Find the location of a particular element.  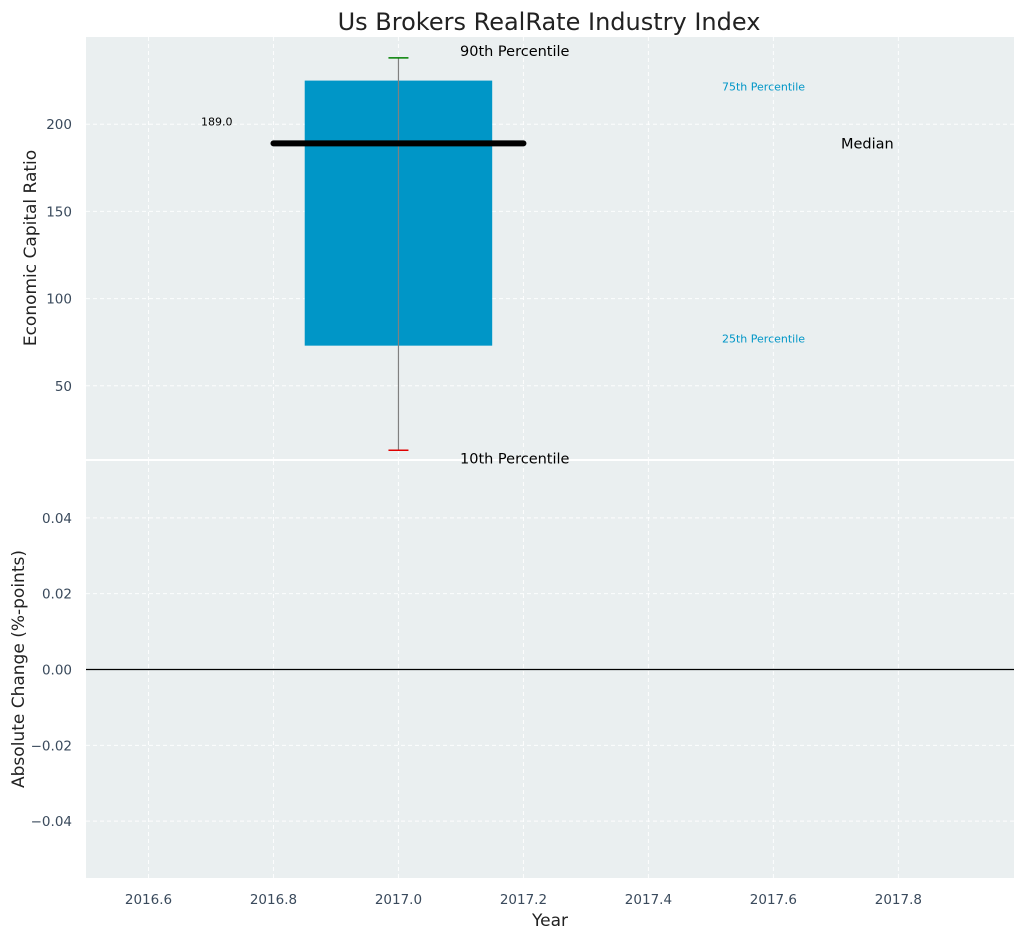

p10-annotation: 10th Percentile is located at coordinates (515, 459).